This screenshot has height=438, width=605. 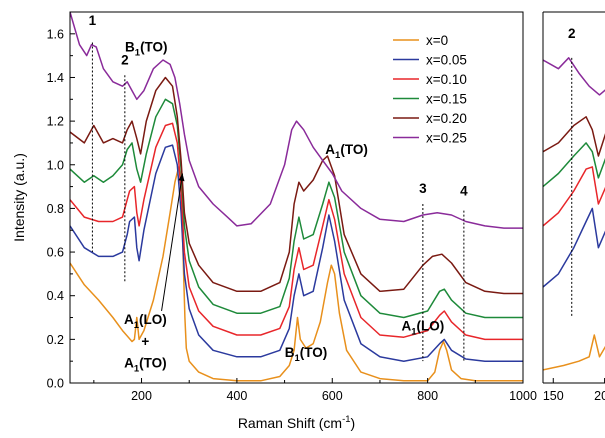 What do you see at coordinates (437, 40) in the screenshot?
I see `legend-label-0: x=0` at bounding box center [437, 40].